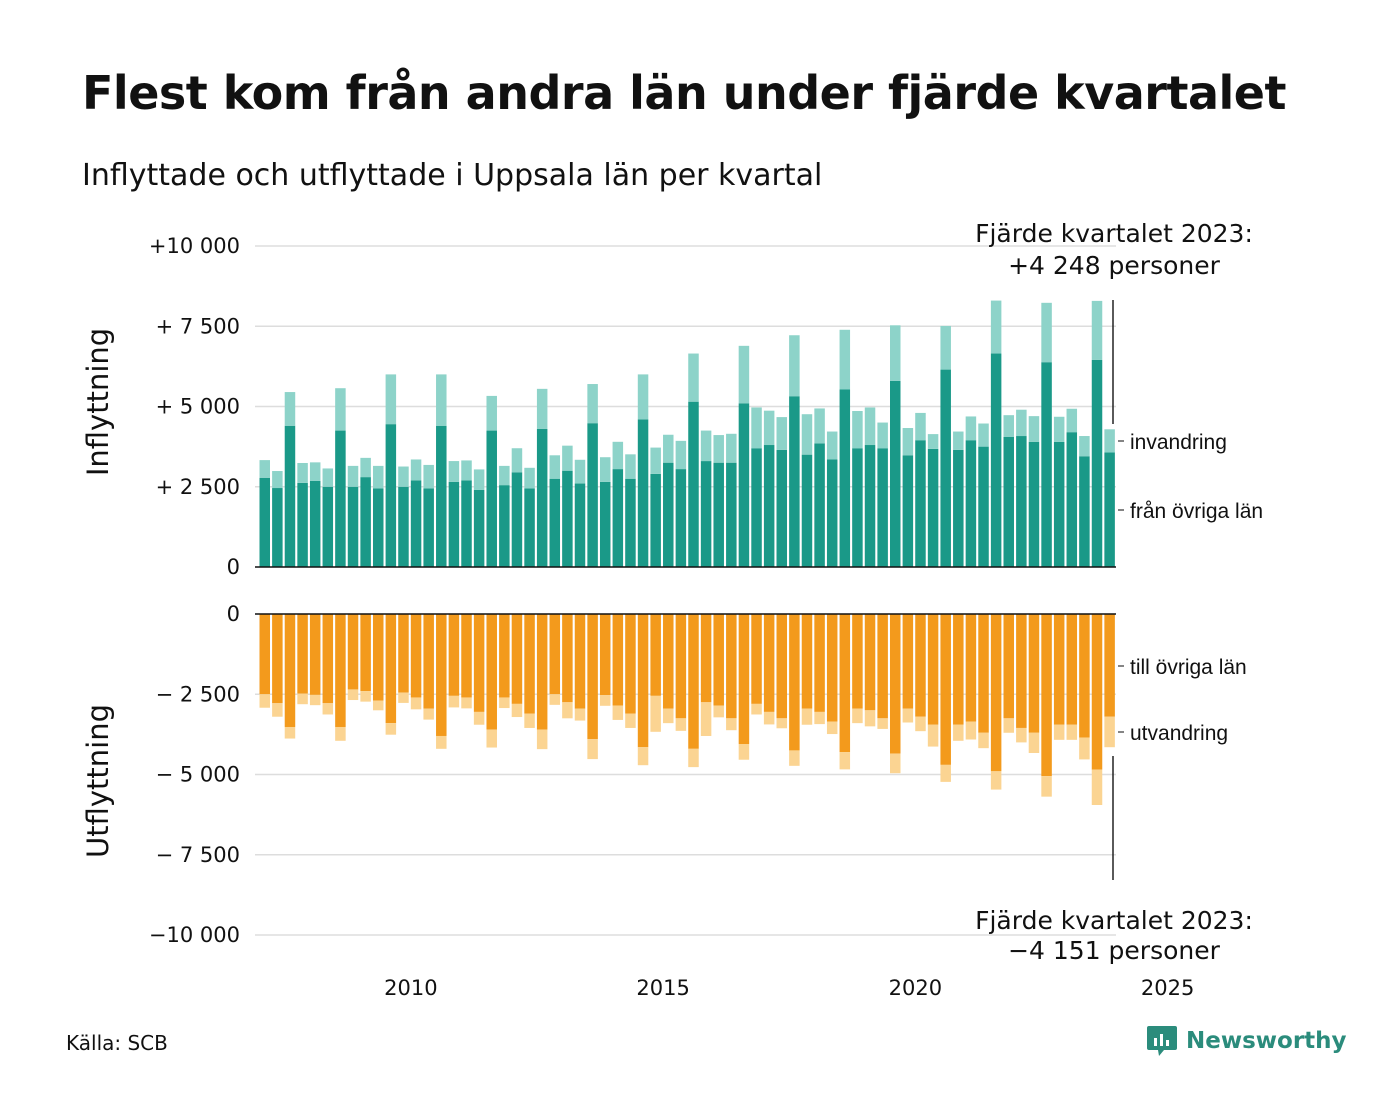  Describe the element at coordinates (194, 935) in the screenshot. I see `y-tick-label: −10 000` at that location.